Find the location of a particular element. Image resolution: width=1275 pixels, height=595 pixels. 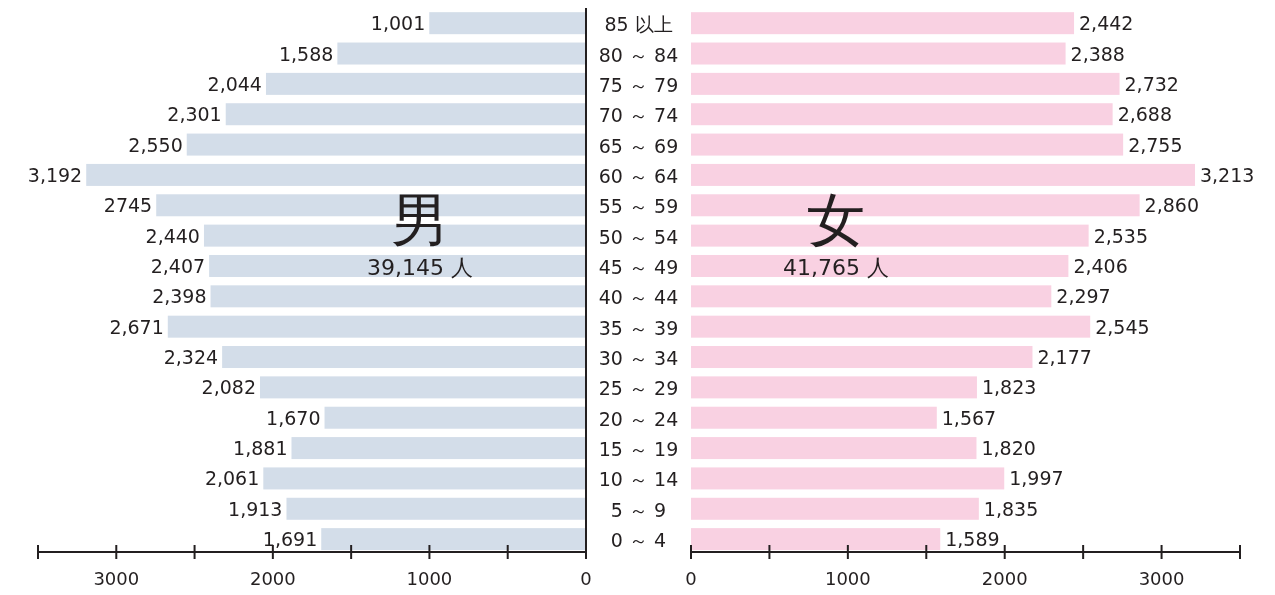

data-label: 1,001 is located at coordinates (398, 23).